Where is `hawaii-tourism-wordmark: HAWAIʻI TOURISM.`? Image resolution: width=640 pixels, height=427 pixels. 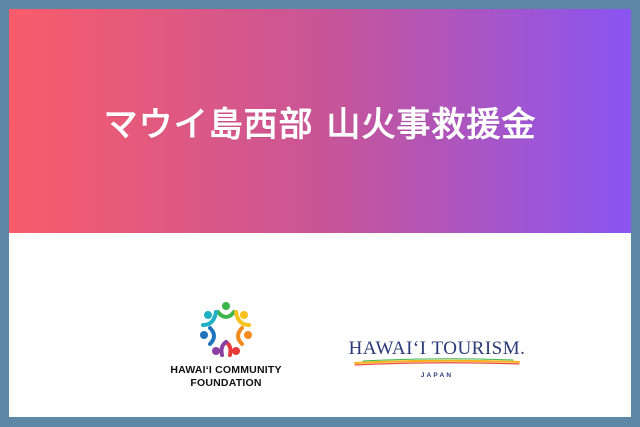 hawaii-tourism-wordmark: HAWAIʻI TOURISM. is located at coordinates (437, 352).